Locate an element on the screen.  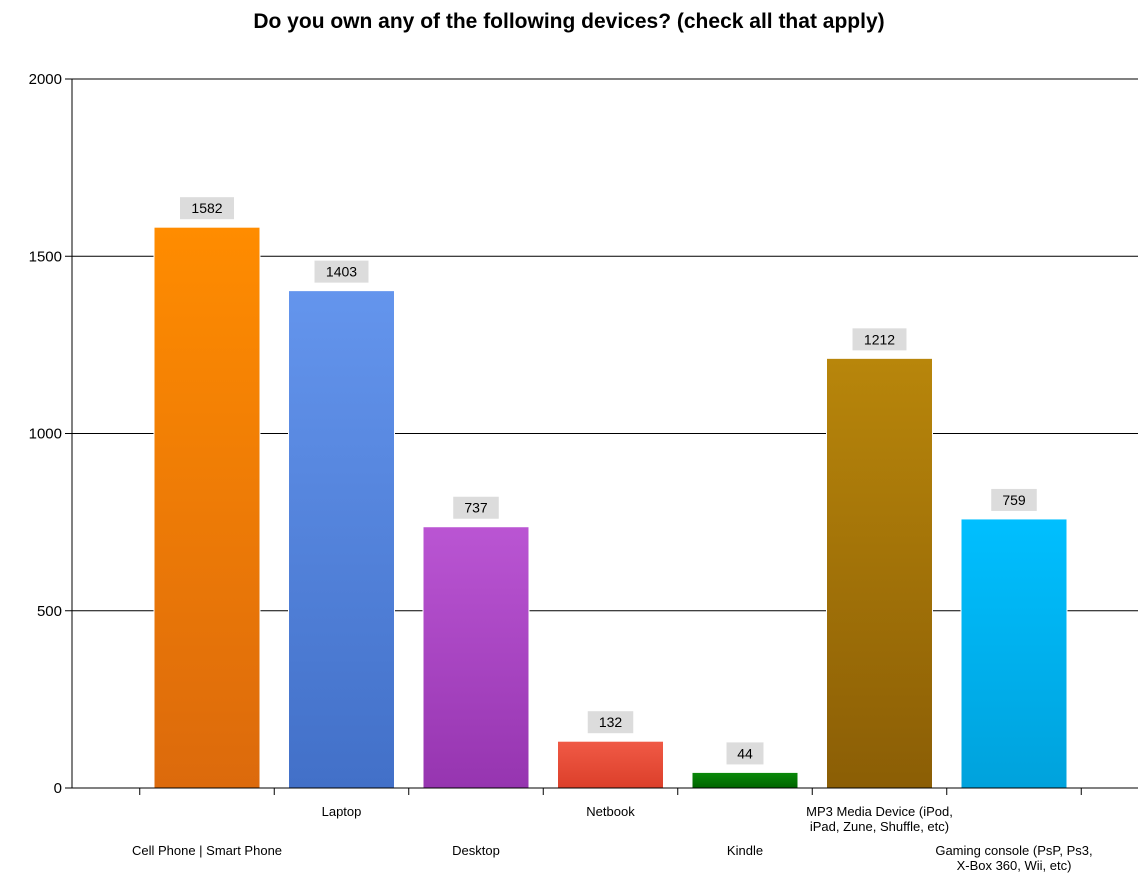
x-tick-label: Cell Phone | Smart Phone is located at coordinates (207, 850).